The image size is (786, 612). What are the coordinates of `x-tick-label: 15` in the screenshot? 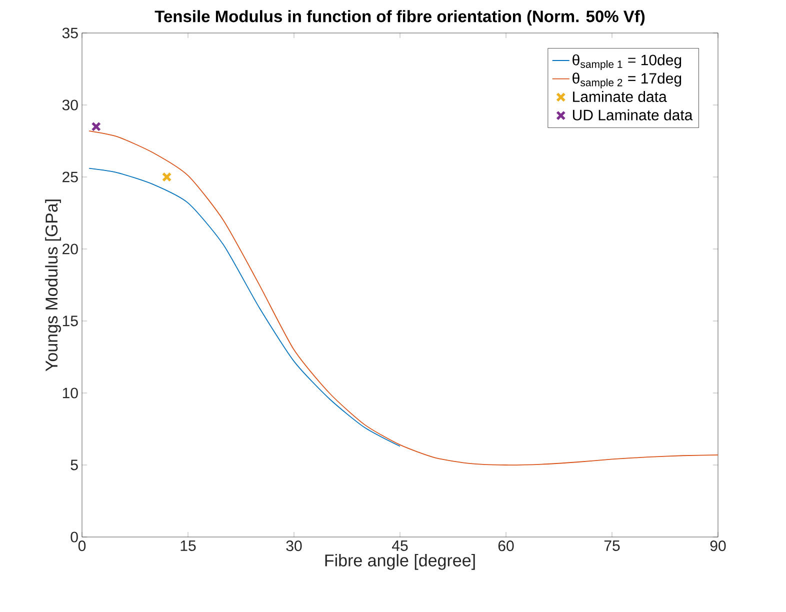 It's located at (188, 545).